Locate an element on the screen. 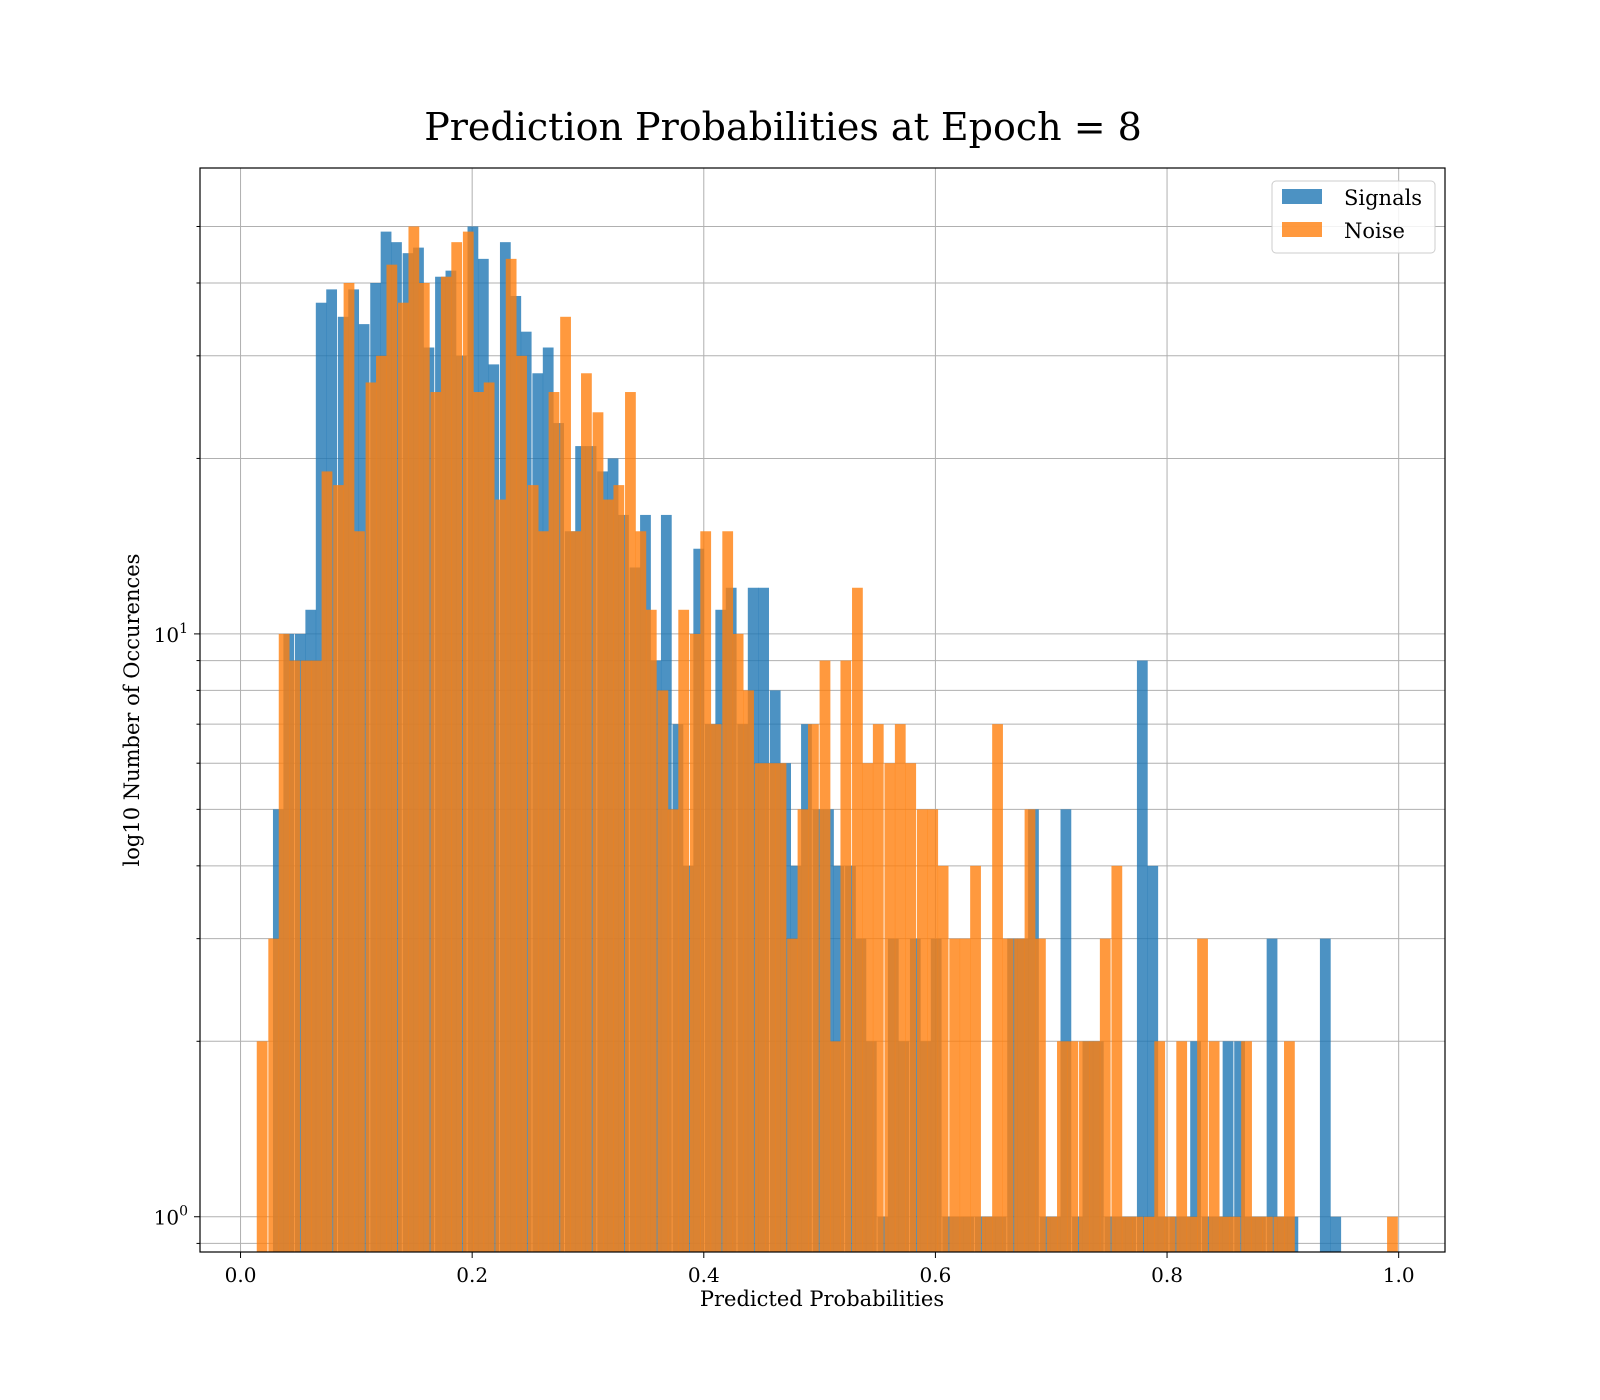 The image size is (1600, 1400). legend: Signals Noise is located at coordinates (1353, 217).